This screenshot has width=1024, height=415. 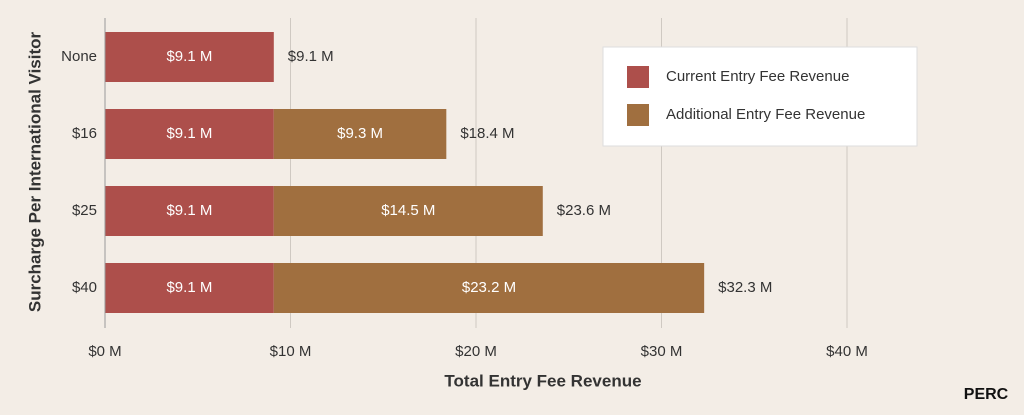 What do you see at coordinates (986, 394) in the screenshot?
I see `logo: PERC` at bounding box center [986, 394].